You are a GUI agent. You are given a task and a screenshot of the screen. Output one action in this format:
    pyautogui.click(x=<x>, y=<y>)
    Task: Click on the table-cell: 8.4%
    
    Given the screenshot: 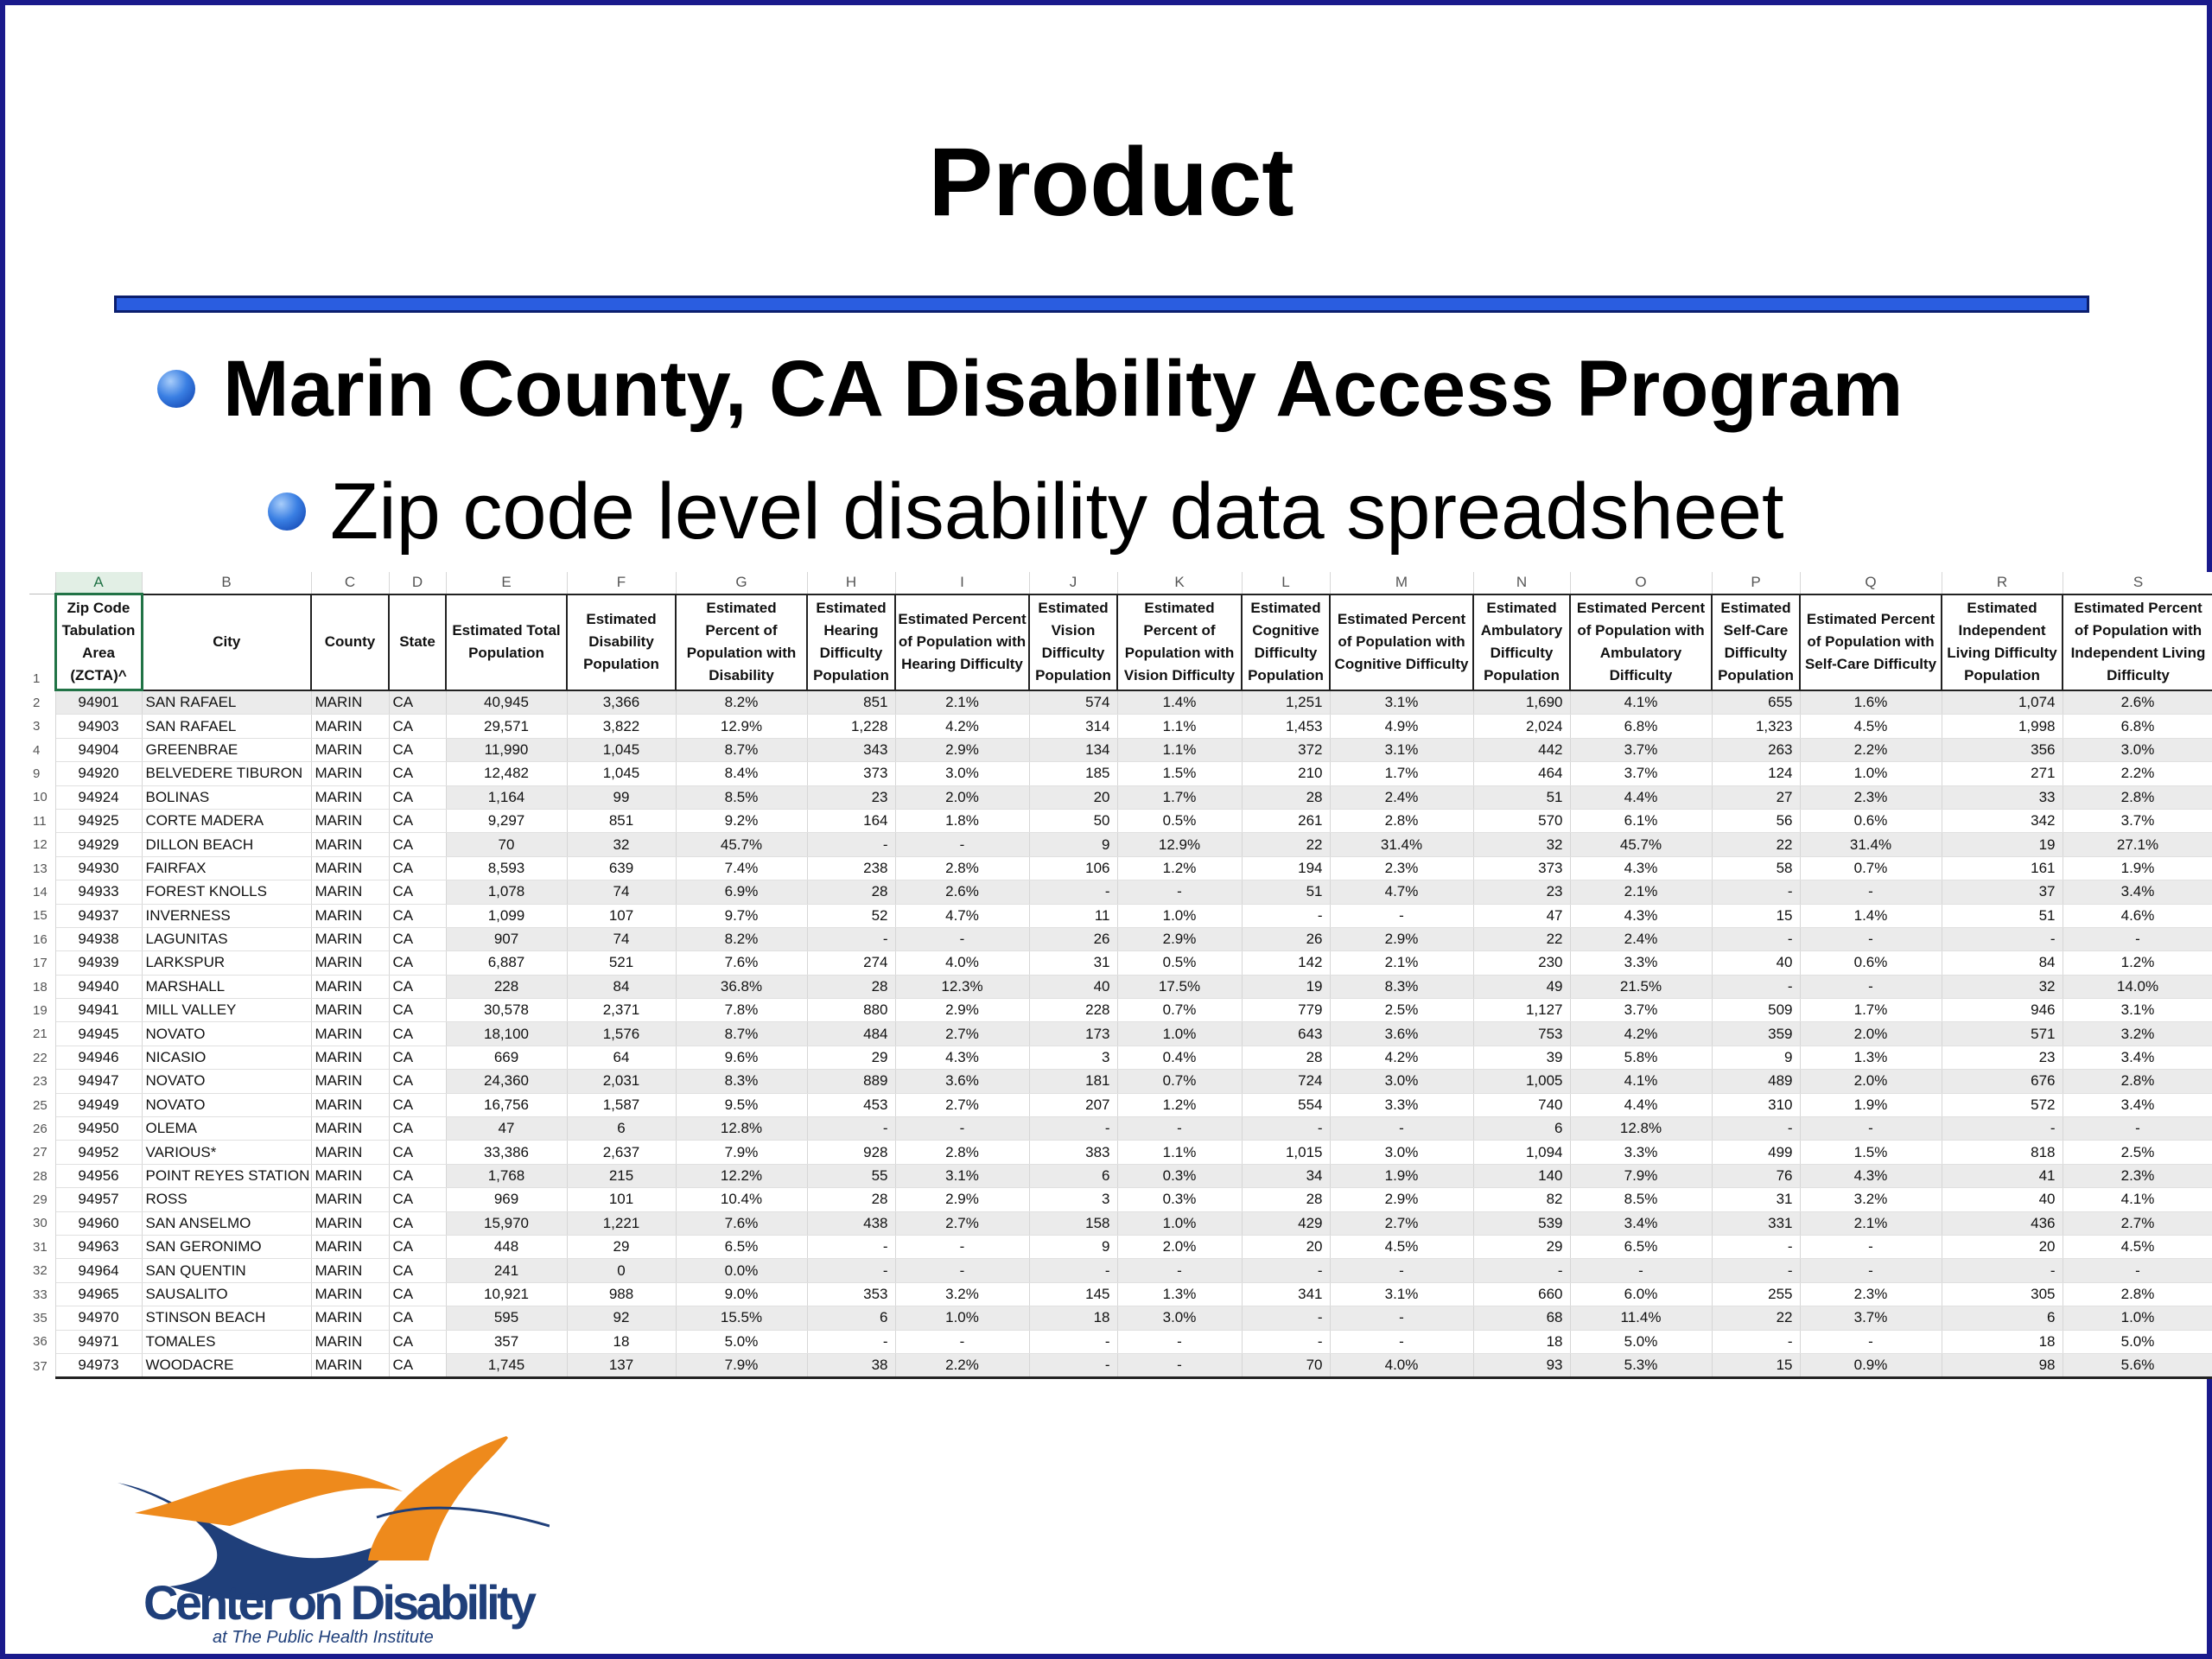 What is the action you would take?
    pyautogui.click(x=741, y=773)
    